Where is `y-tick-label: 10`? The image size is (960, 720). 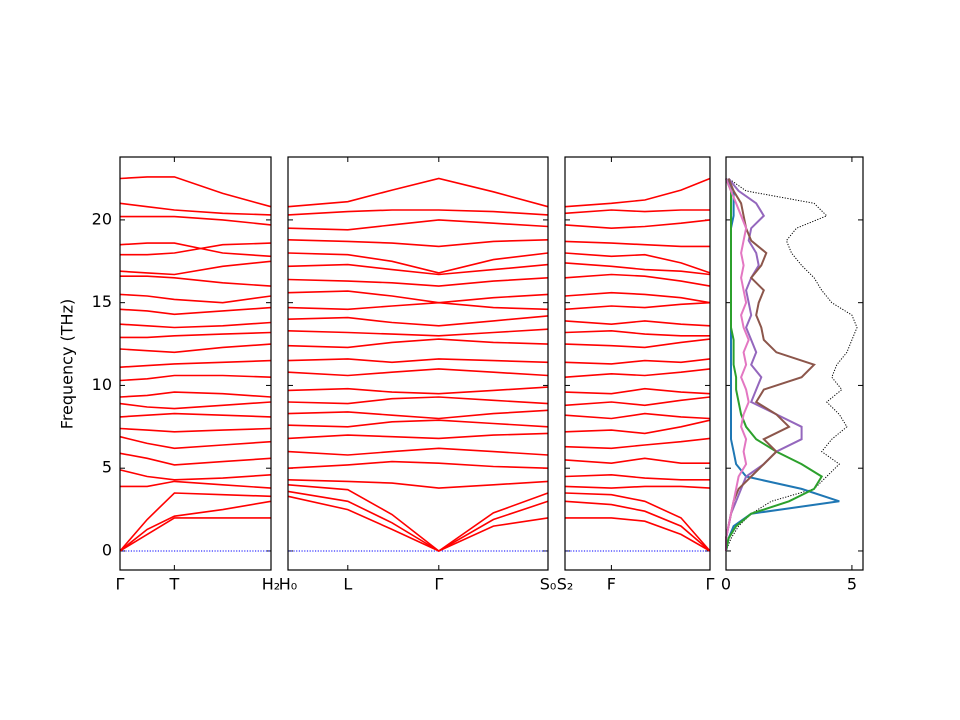 y-tick-label: 10 is located at coordinates (102, 384).